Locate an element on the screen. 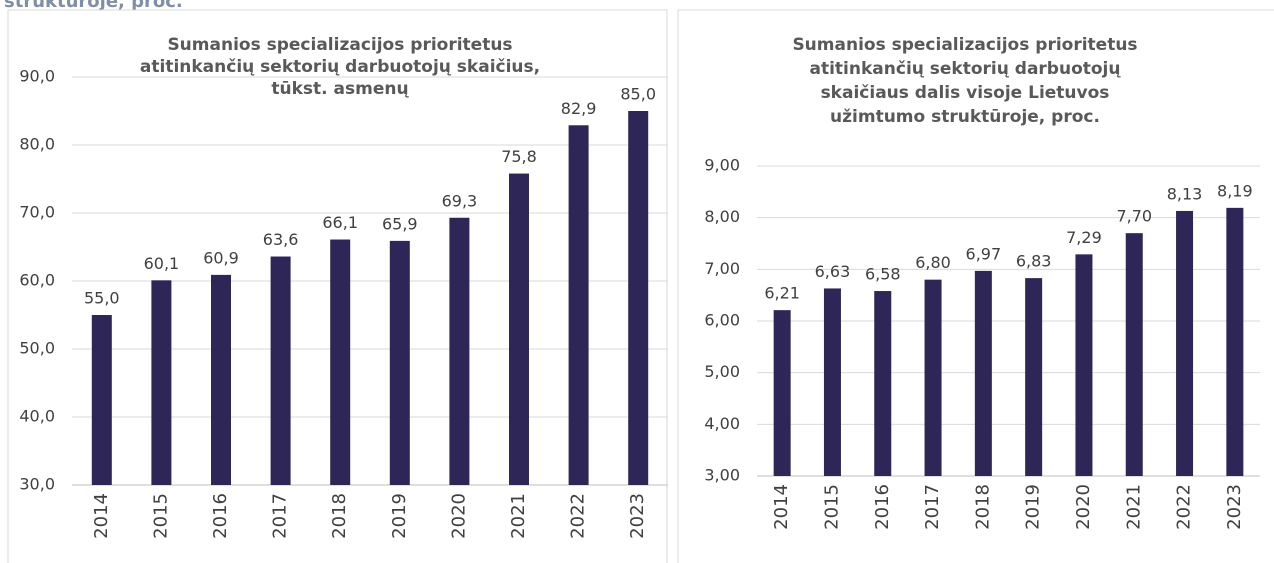 Image resolution: width=1274 pixels, height=563 pixels. y-tick-label: 8,00 is located at coordinates (722, 216).